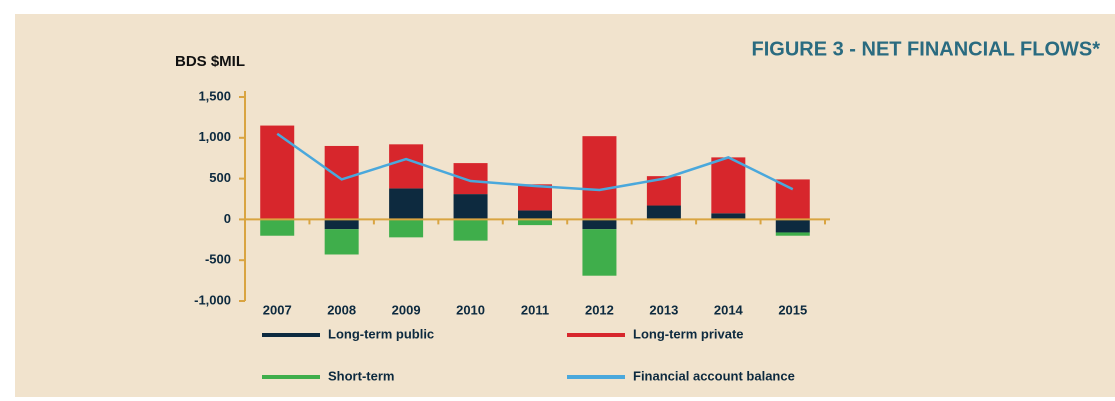  What do you see at coordinates (688, 333) in the screenshot?
I see `legend-label: Long-term private` at bounding box center [688, 333].